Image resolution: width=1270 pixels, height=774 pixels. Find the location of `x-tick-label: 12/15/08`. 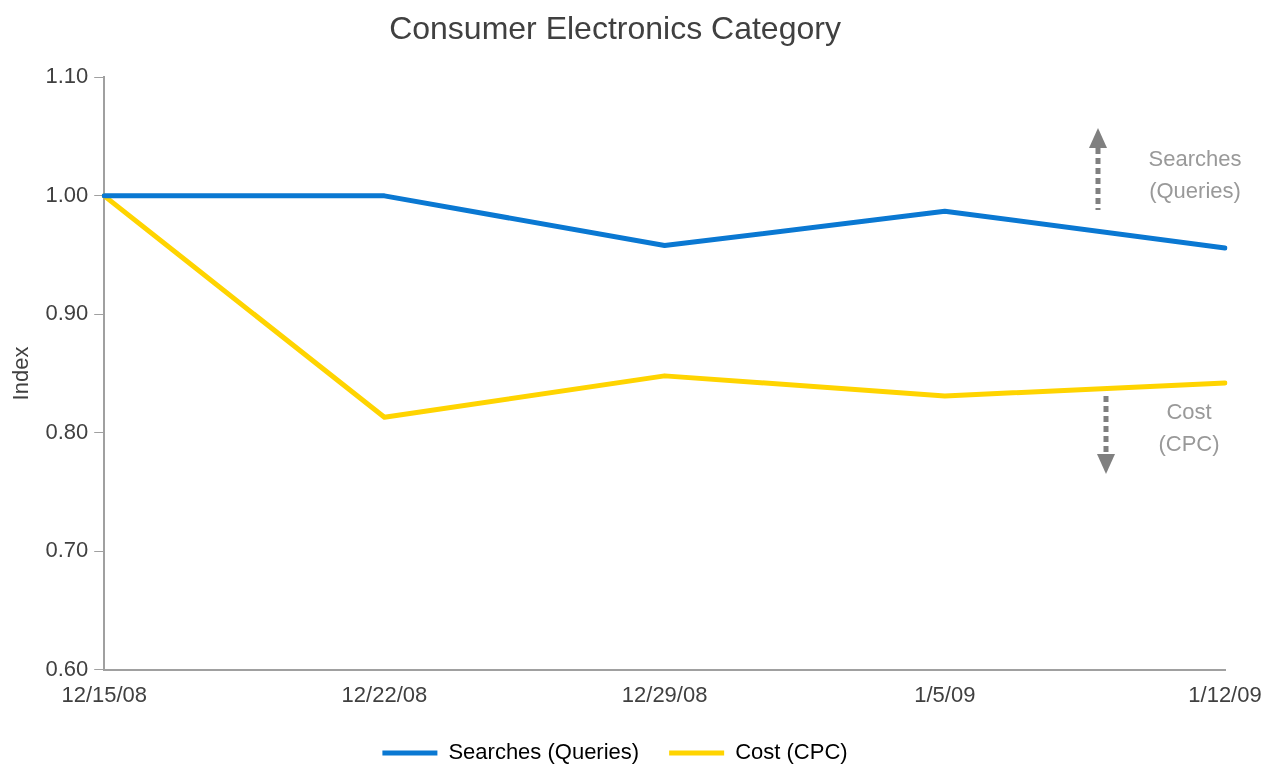

x-tick-label: 12/15/08 is located at coordinates (104, 694).